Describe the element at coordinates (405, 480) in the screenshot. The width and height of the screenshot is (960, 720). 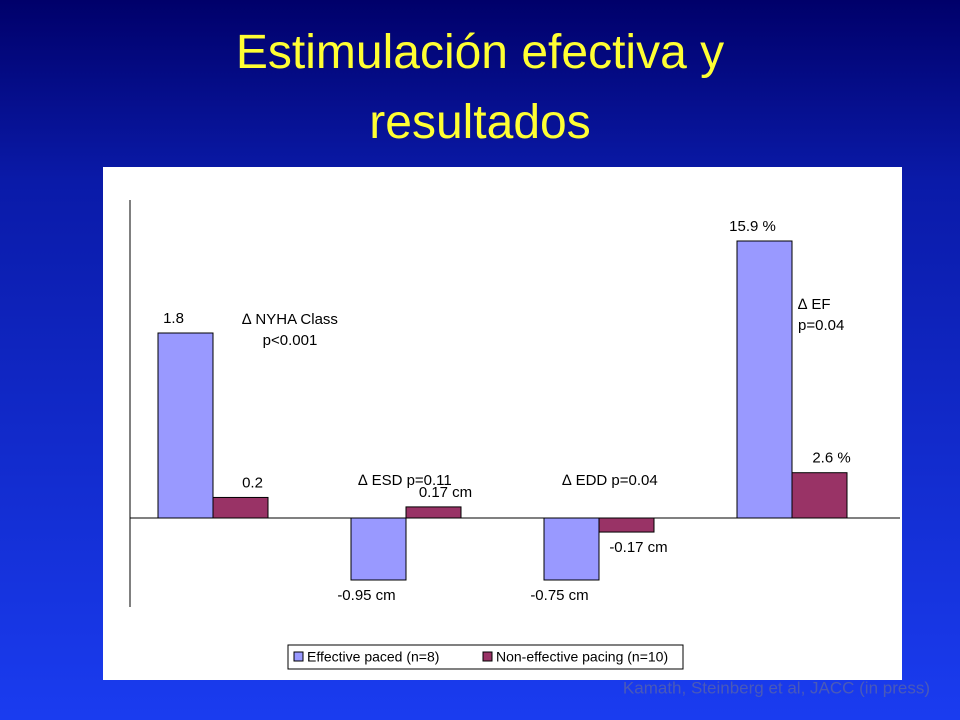
I see `annotation: ∆ ESD p=0.11` at that location.